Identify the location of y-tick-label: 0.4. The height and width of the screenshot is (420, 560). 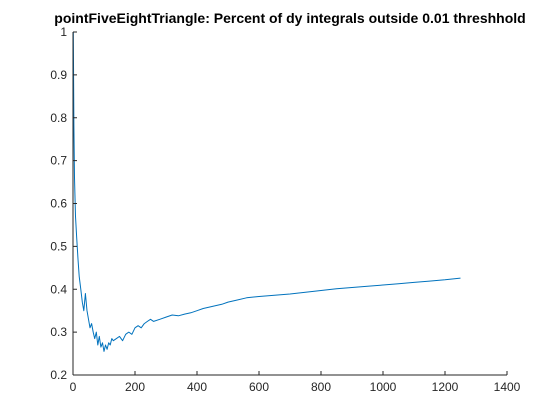
(58, 289).